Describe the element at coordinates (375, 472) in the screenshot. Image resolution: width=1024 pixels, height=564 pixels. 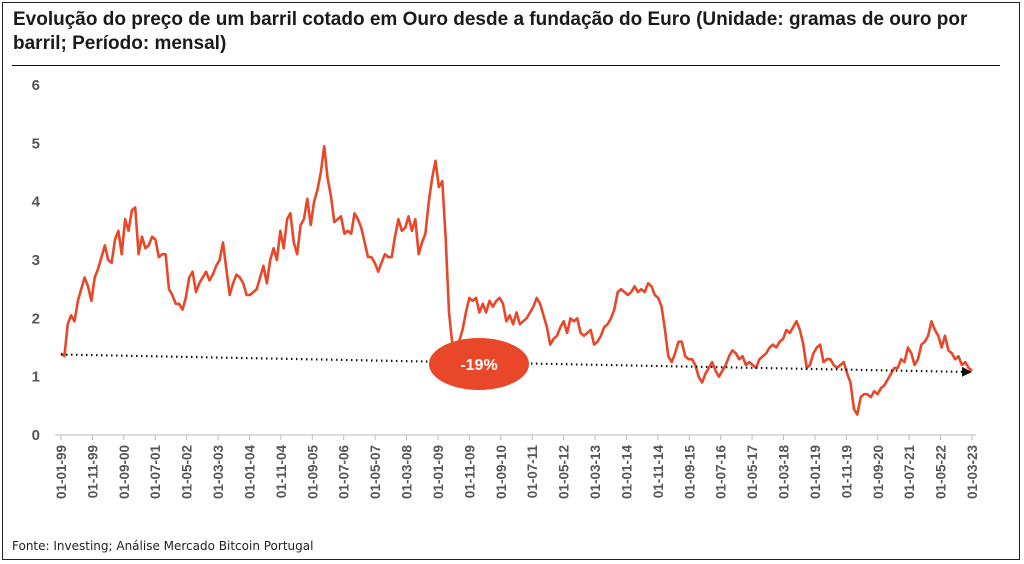
I see `x-tick-label: 01-05-07` at that location.